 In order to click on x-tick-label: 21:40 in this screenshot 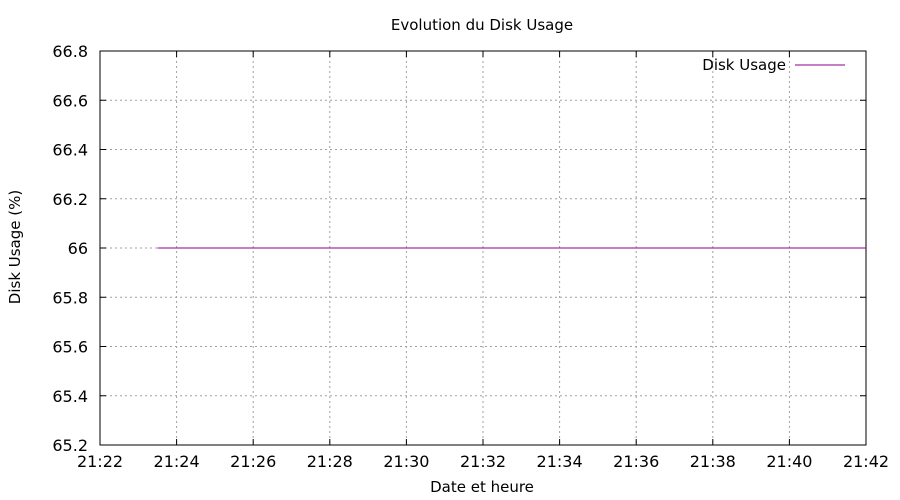, I will do `click(789, 461)`.